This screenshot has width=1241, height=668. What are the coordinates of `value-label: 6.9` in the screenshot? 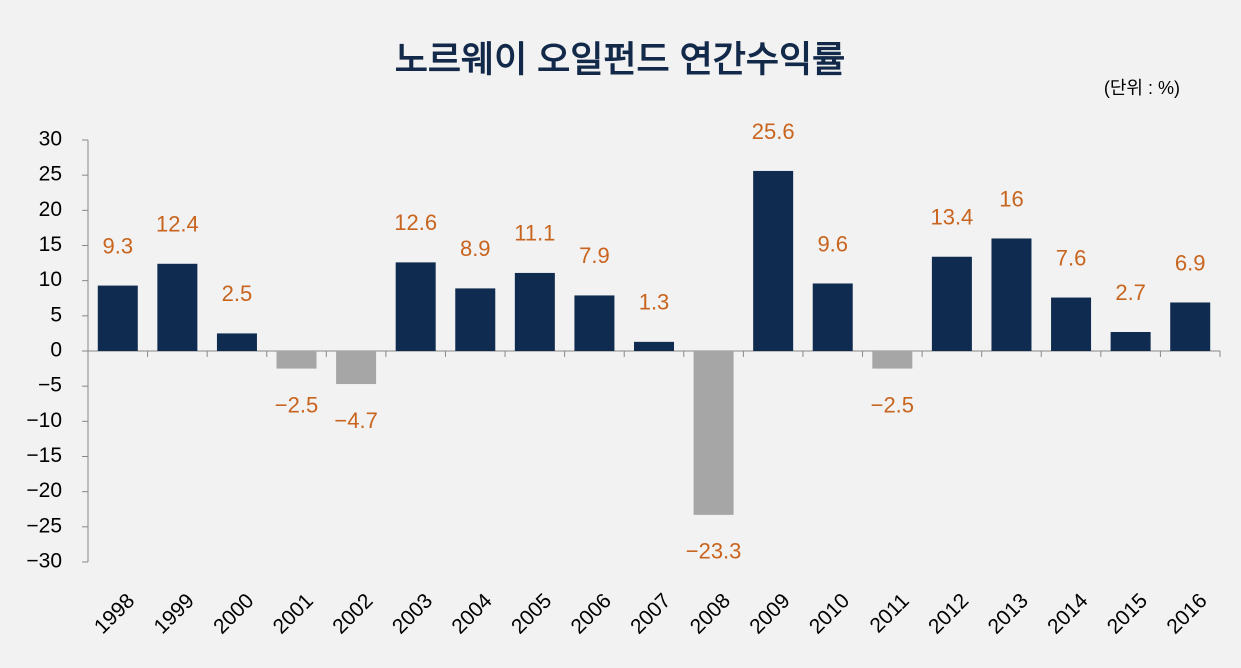 It's located at (1190, 262).